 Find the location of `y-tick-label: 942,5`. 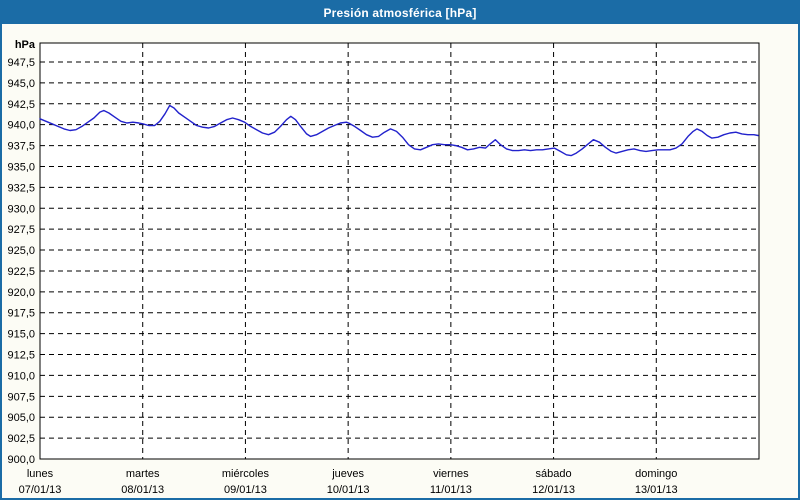

y-tick-label: 942,5 is located at coordinates (21, 105).